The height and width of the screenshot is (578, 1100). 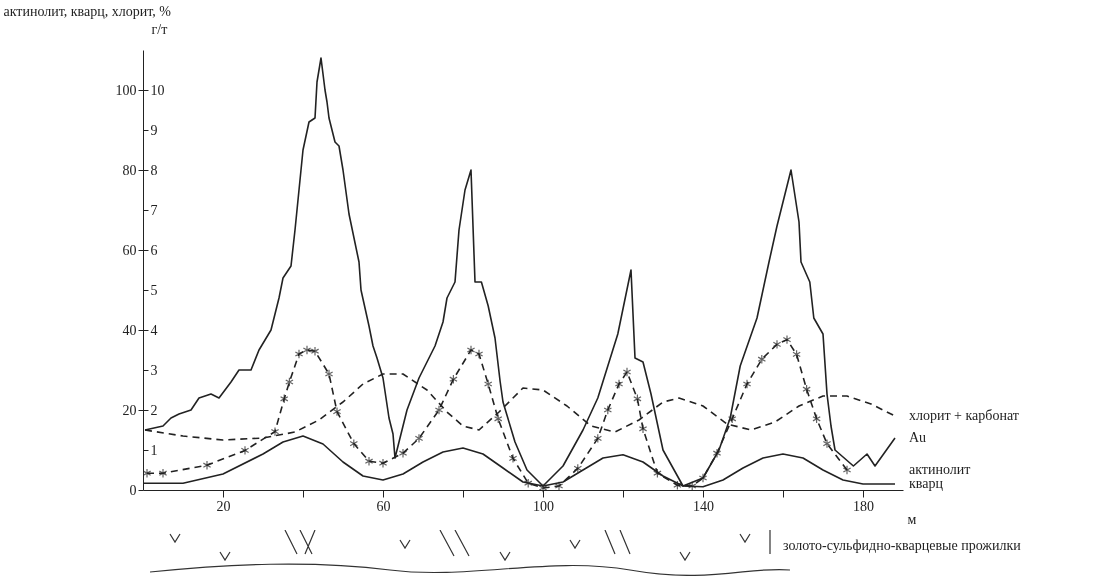 What do you see at coordinates (154, 170) in the screenshot?
I see `y2-tick-label: 8` at bounding box center [154, 170].